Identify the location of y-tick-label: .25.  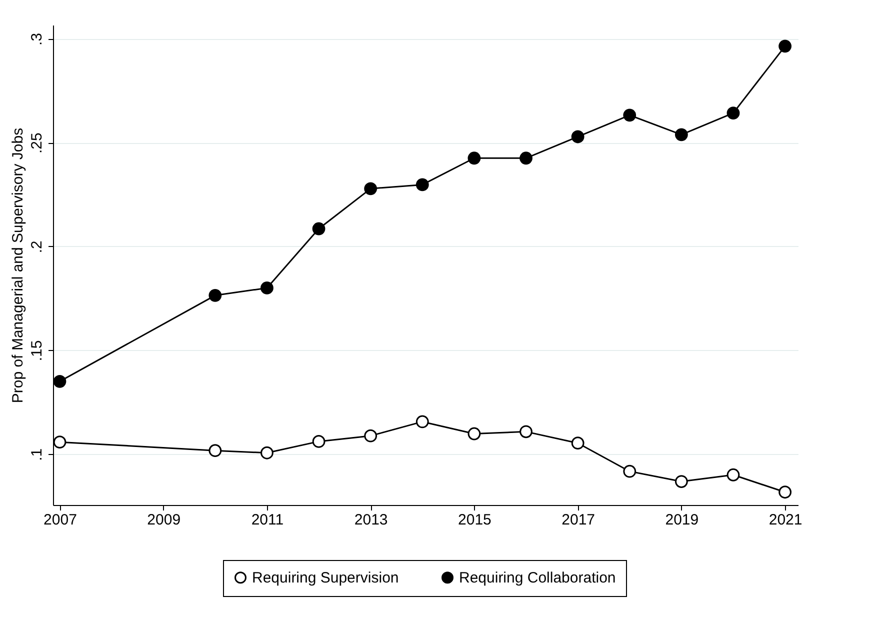
(37, 143).